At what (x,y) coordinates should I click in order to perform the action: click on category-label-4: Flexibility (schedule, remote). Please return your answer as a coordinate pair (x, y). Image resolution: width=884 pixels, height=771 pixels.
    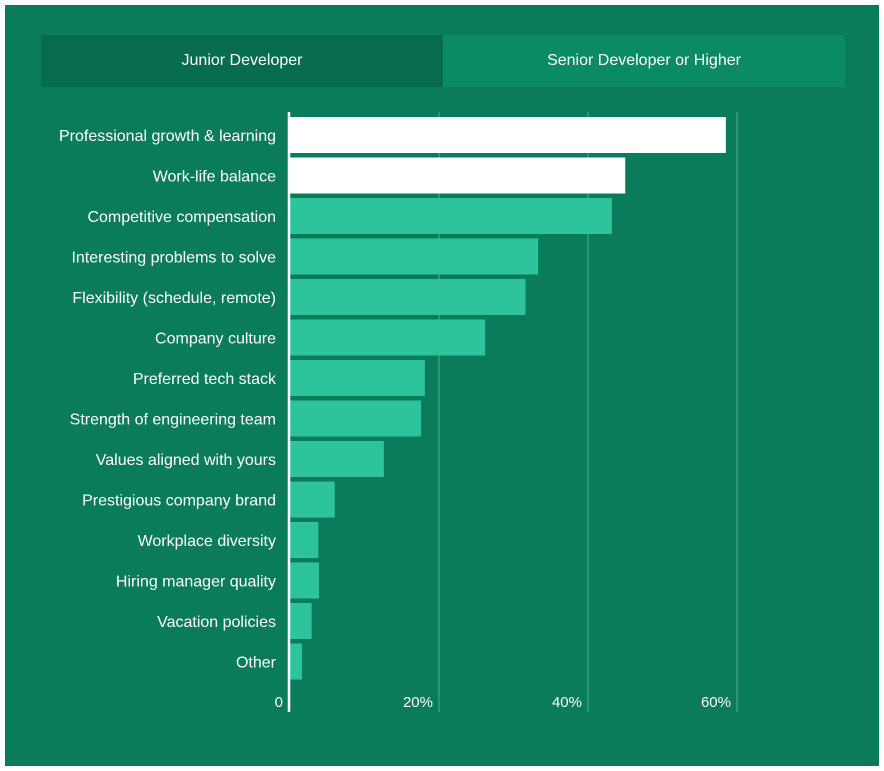
    Looking at the image, I should click on (174, 298).